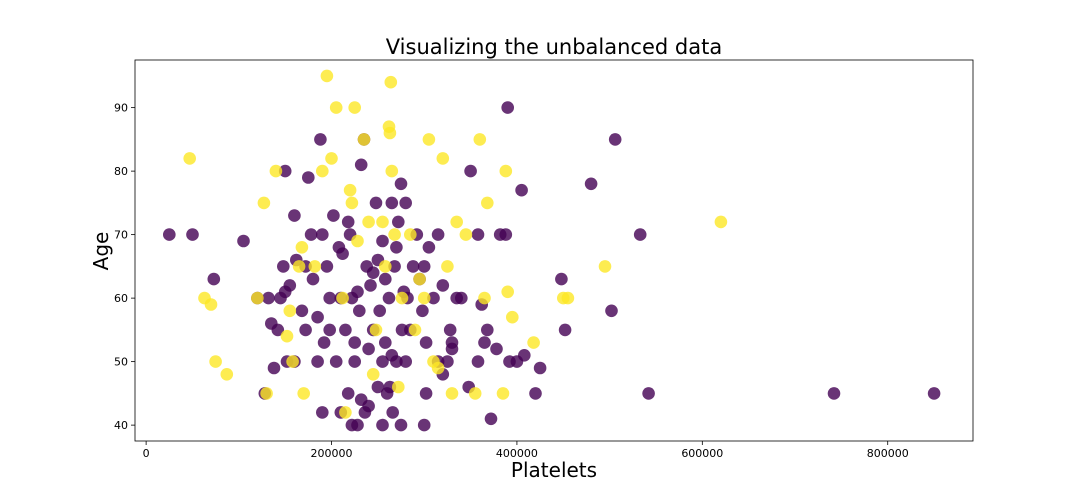  I want to click on x-tick-label: 0, so click(146, 453).